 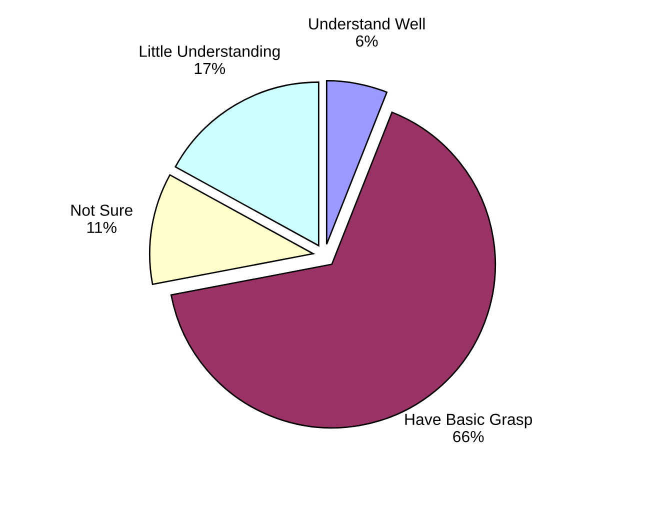 I want to click on data-label: 17%, so click(x=210, y=68).